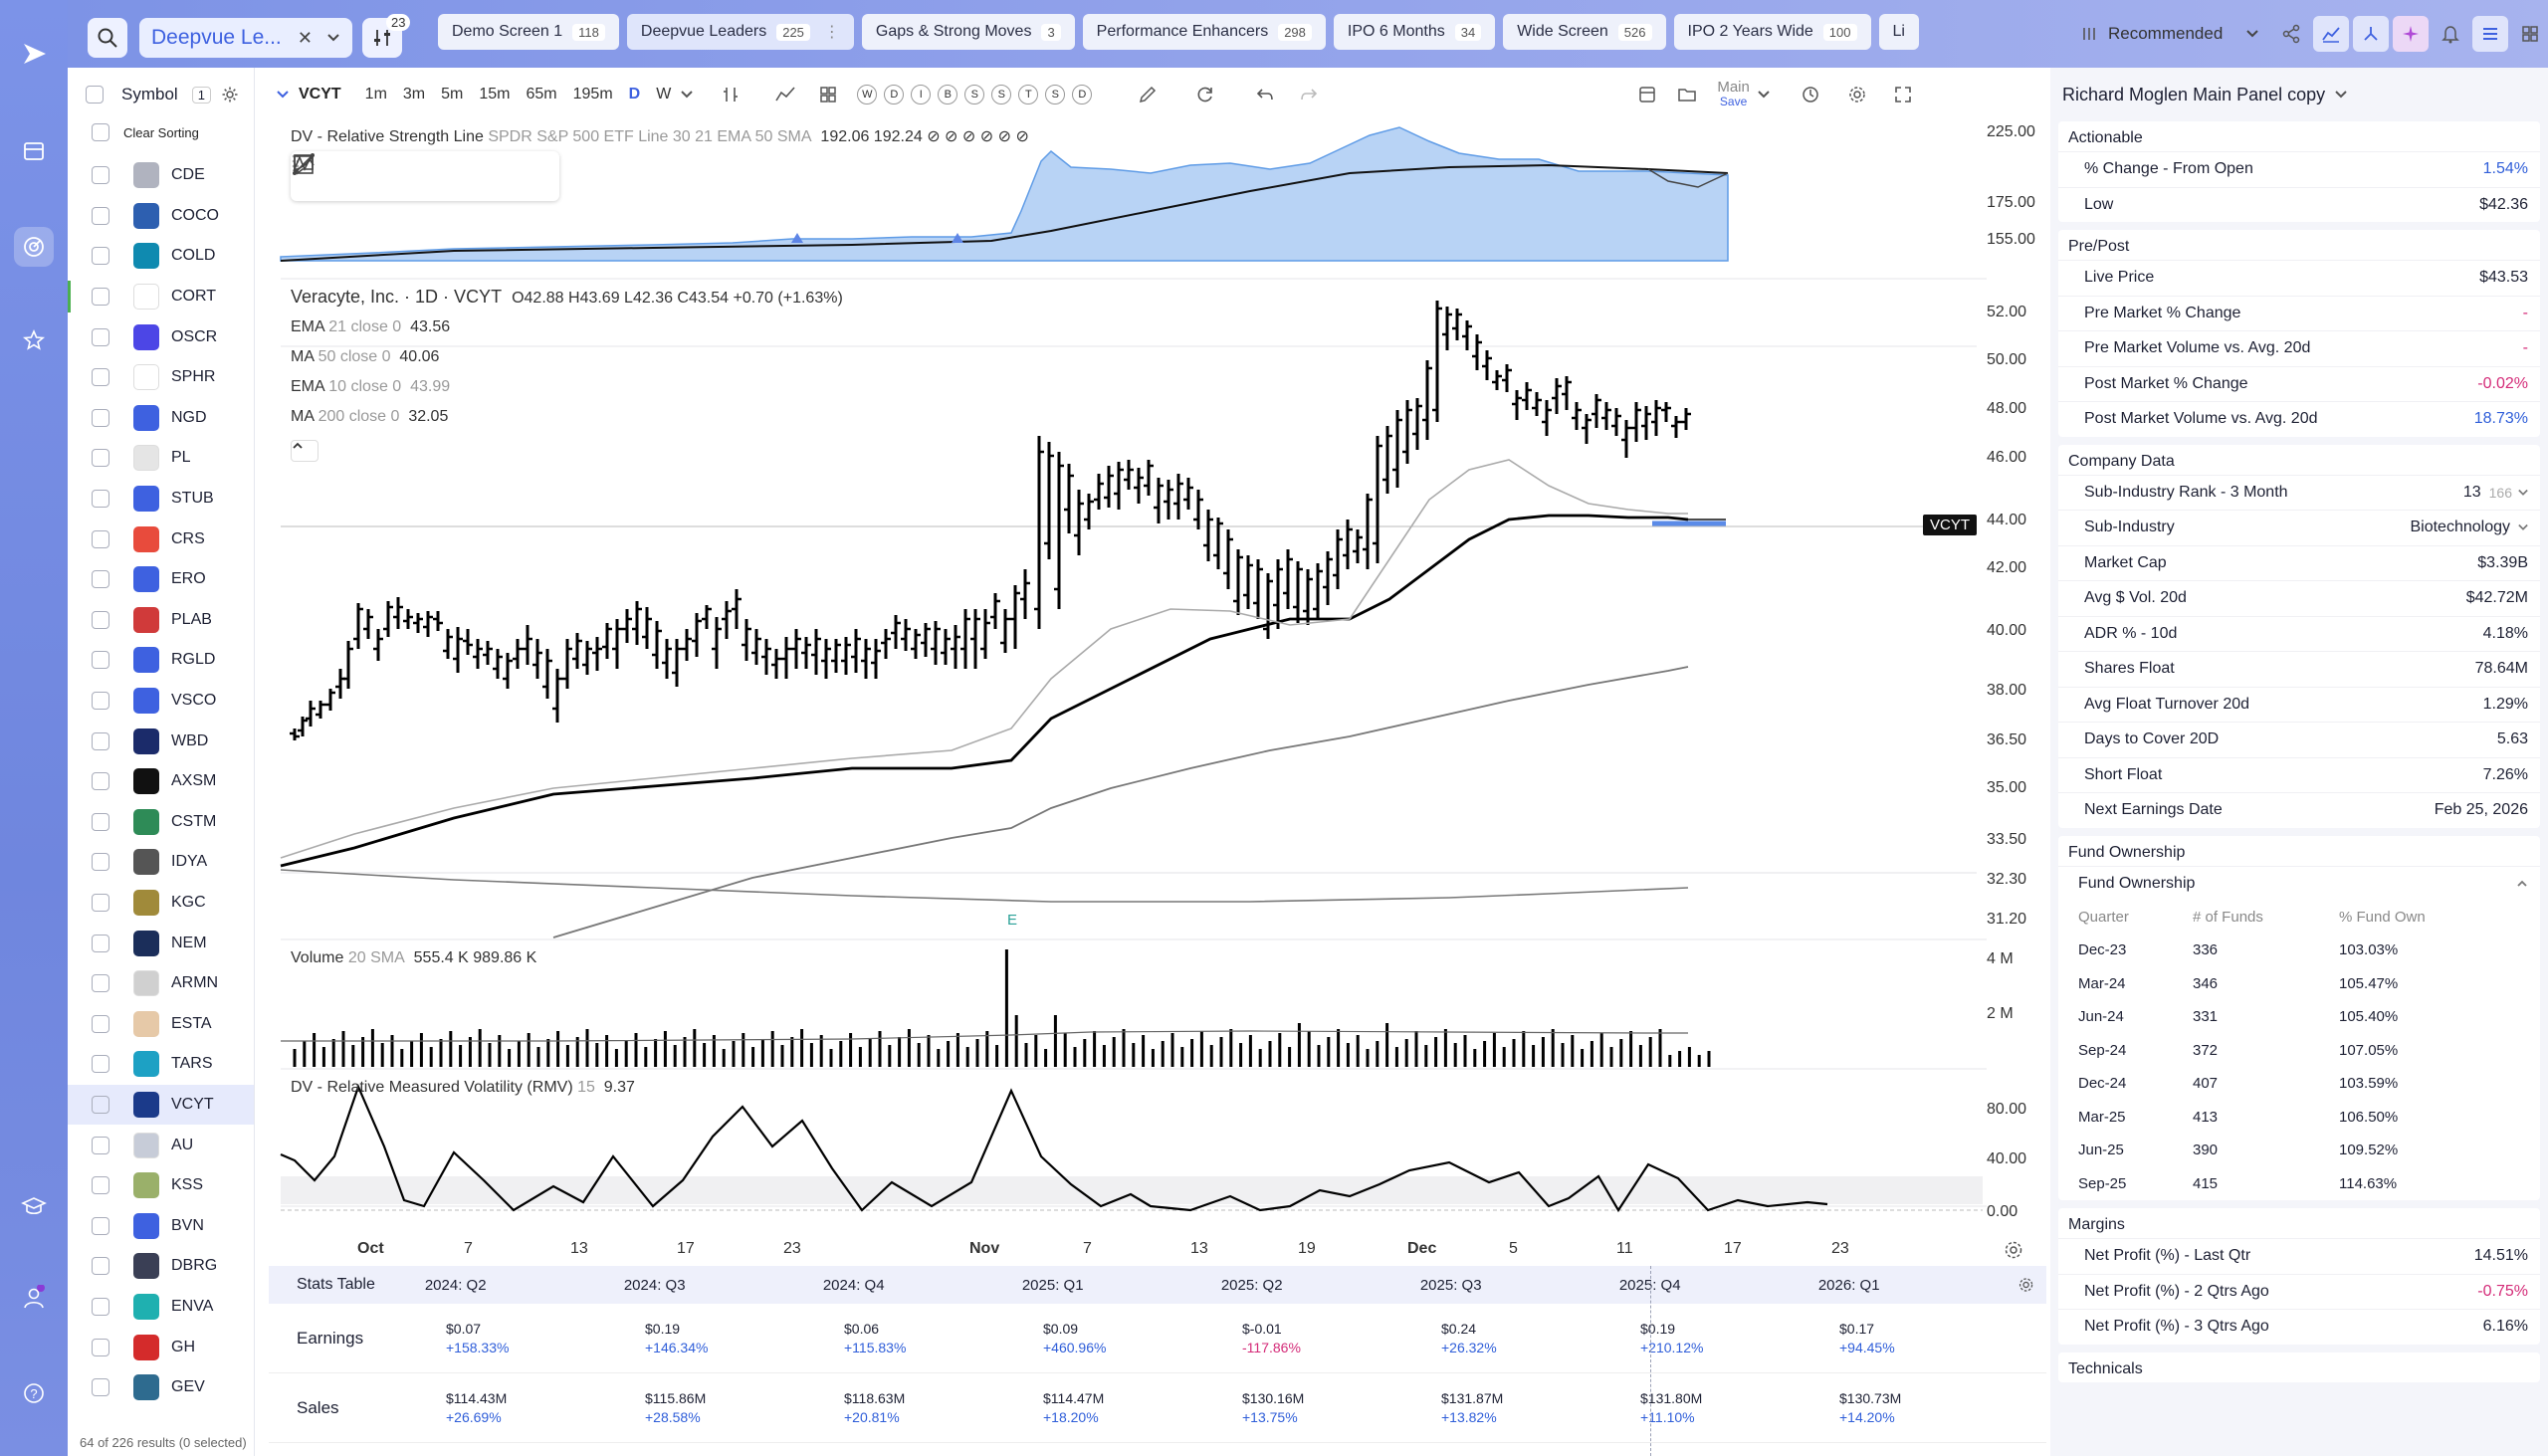  What do you see at coordinates (2299, 739) in the screenshot?
I see `kv-row: Days to Cover 20D 5.63` at bounding box center [2299, 739].